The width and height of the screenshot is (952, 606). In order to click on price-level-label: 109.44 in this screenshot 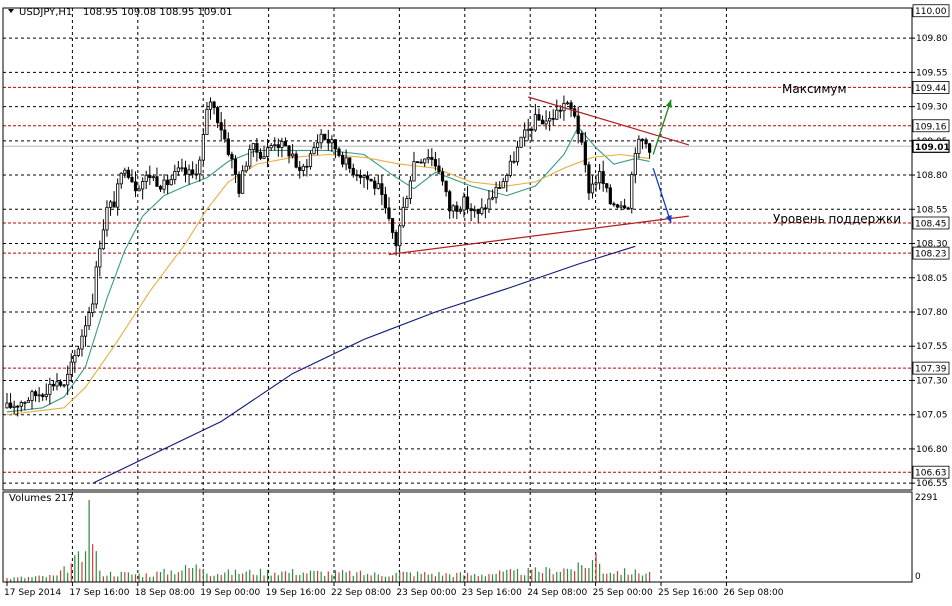, I will do `click(931, 89)`.